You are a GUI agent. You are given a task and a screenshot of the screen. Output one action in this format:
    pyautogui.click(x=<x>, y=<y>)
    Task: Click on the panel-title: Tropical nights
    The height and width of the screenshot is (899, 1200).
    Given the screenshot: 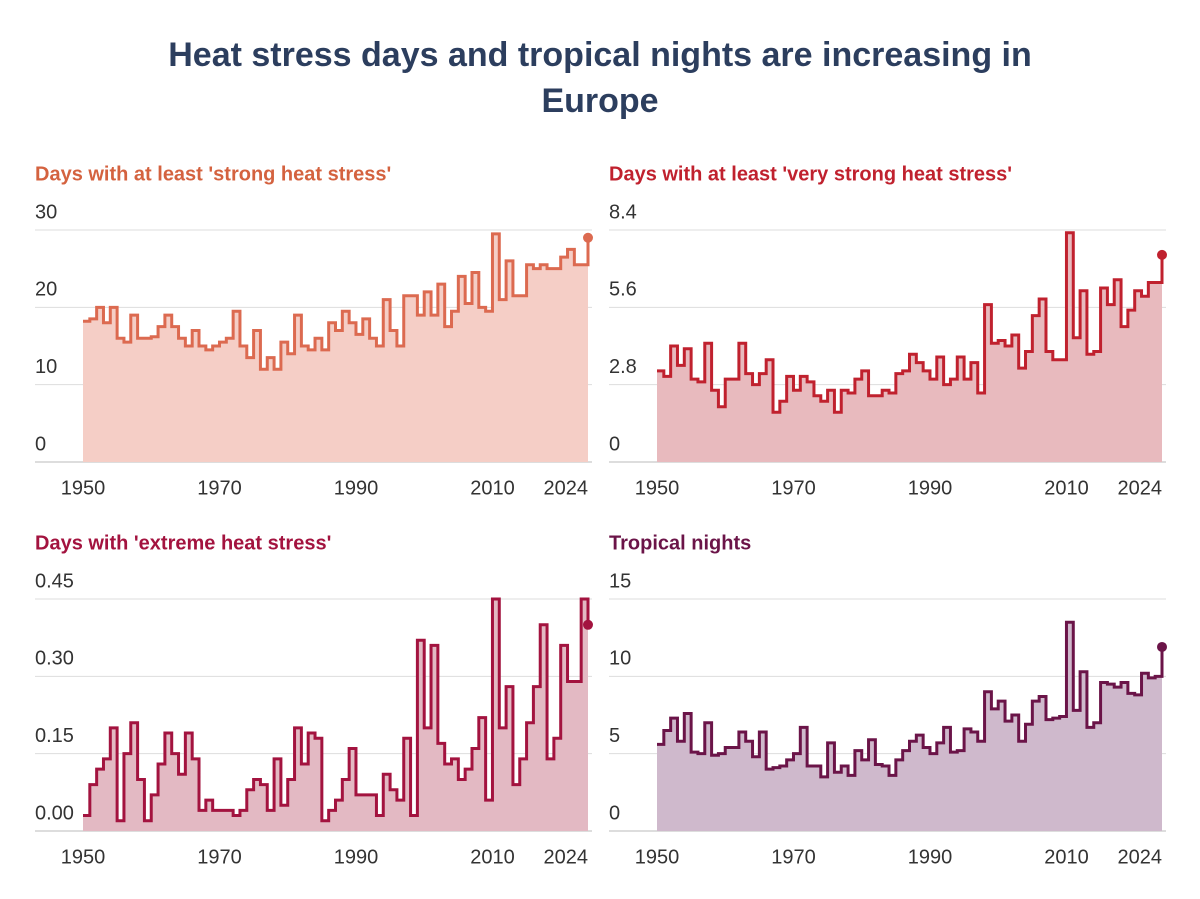 What is the action you would take?
    pyautogui.click(x=680, y=543)
    